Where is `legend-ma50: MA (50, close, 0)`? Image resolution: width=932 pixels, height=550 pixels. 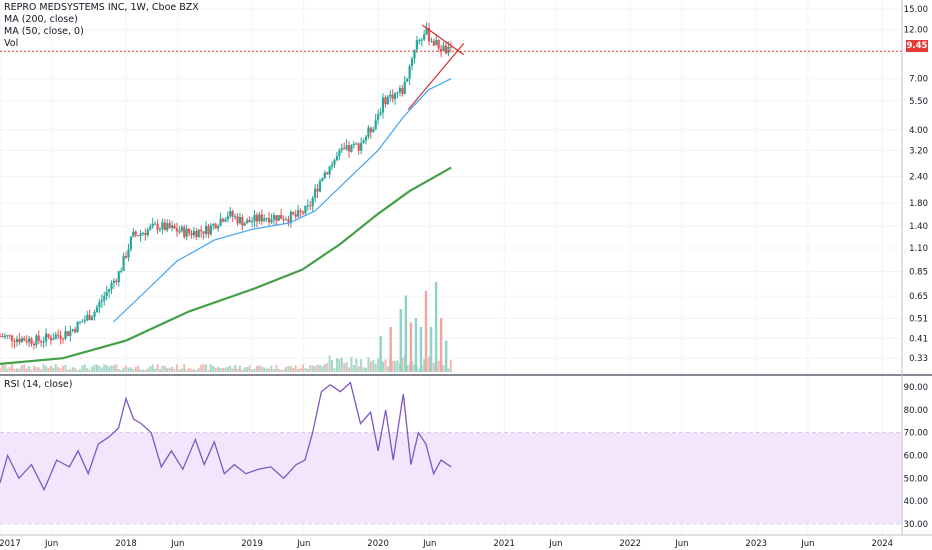 legend-ma50: MA (50, close, 0) is located at coordinates (44, 31).